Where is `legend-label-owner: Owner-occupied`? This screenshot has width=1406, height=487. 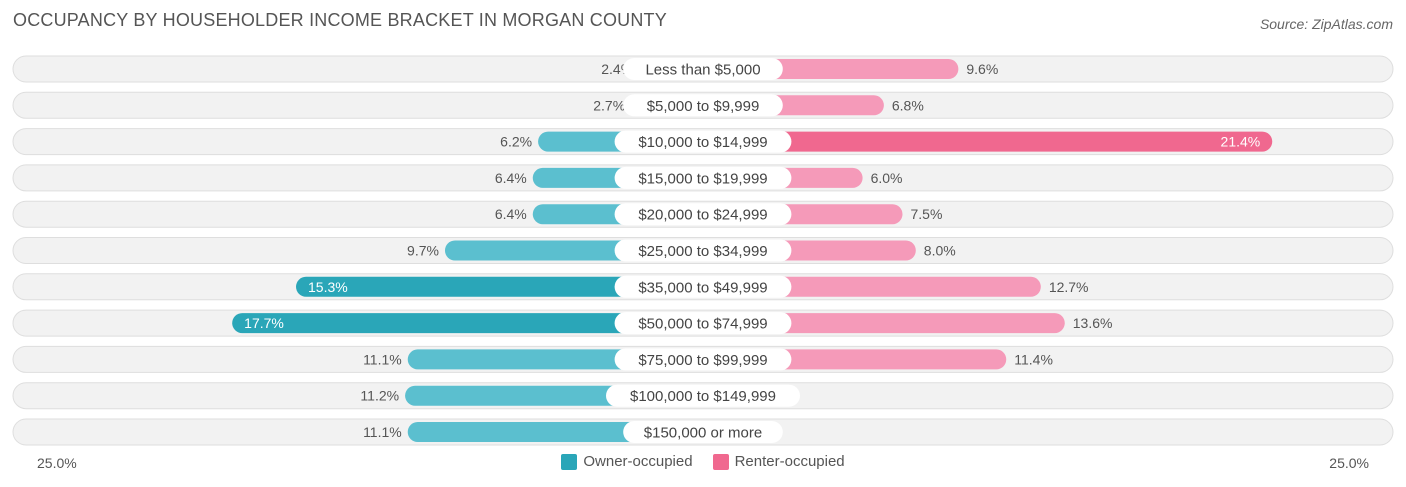 legend-label-owner: Owner-occupied is located at coordinates (638, 461).